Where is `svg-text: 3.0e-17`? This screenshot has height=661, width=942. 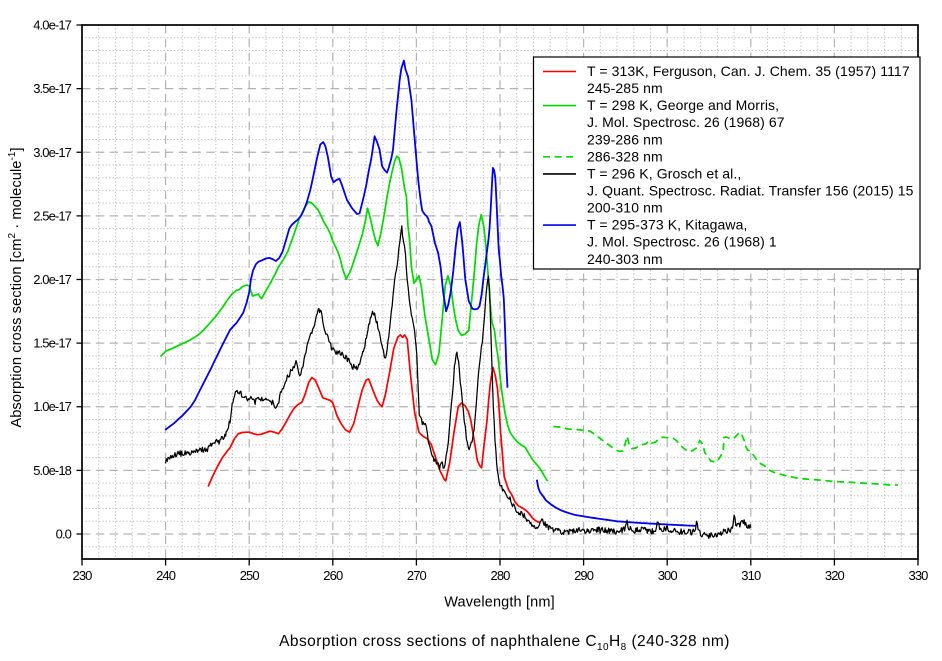 svg-text: 3.0e-17 is located at coordinates (52, 152).